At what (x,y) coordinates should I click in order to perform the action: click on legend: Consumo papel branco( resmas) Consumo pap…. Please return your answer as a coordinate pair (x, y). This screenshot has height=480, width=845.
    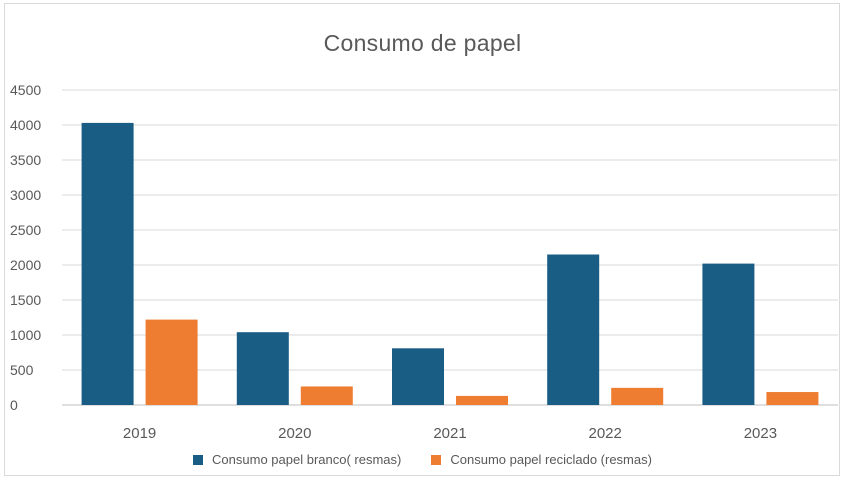
    Looking at the image, I should click on (422, 459).